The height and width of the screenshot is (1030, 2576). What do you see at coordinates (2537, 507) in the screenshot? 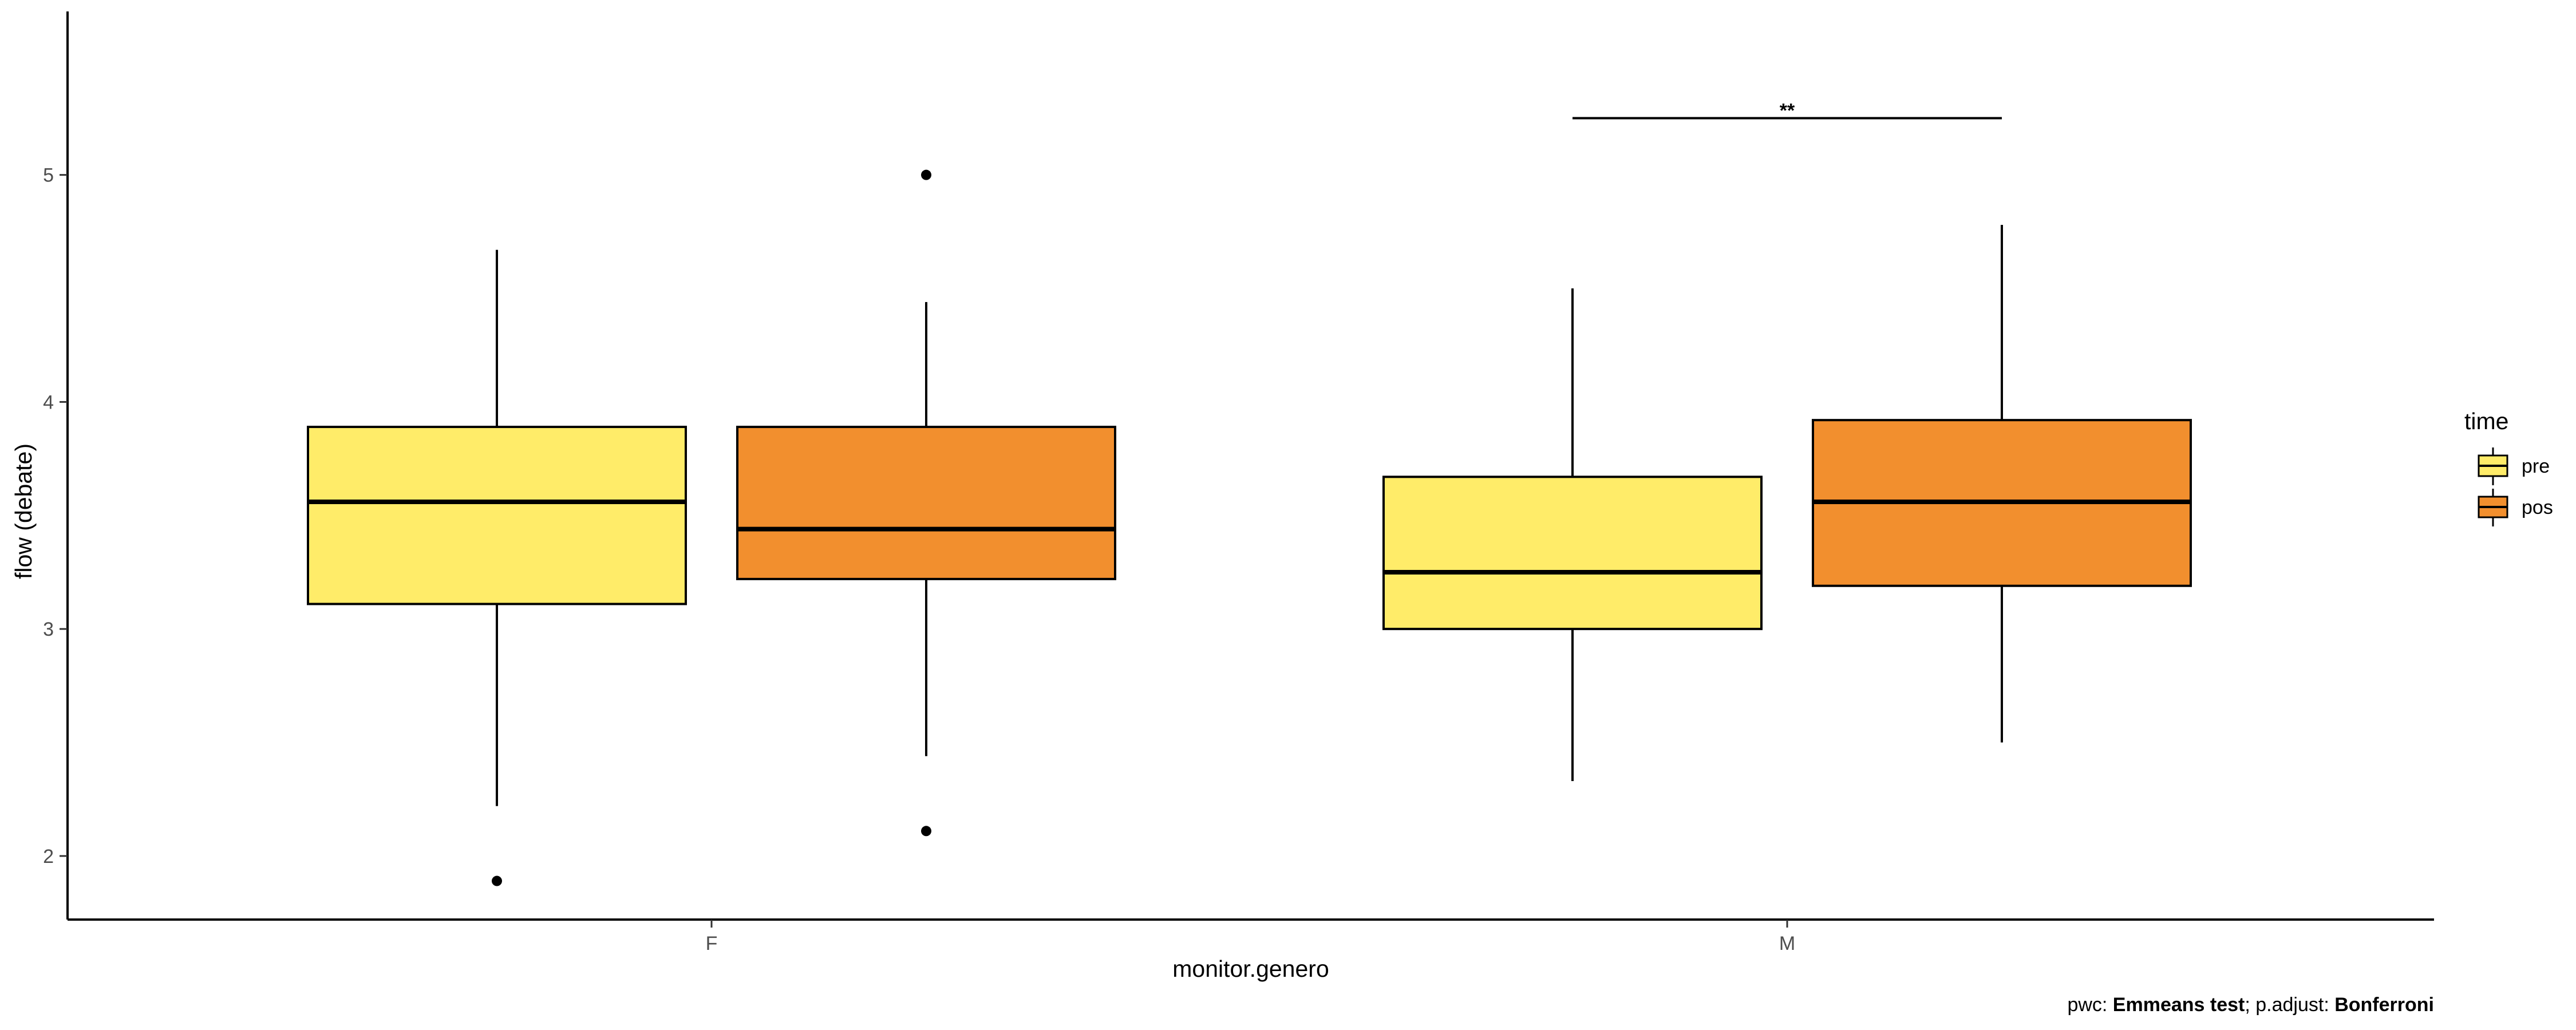
I see `legend-label: pos` at bounding box center [2537, 507].